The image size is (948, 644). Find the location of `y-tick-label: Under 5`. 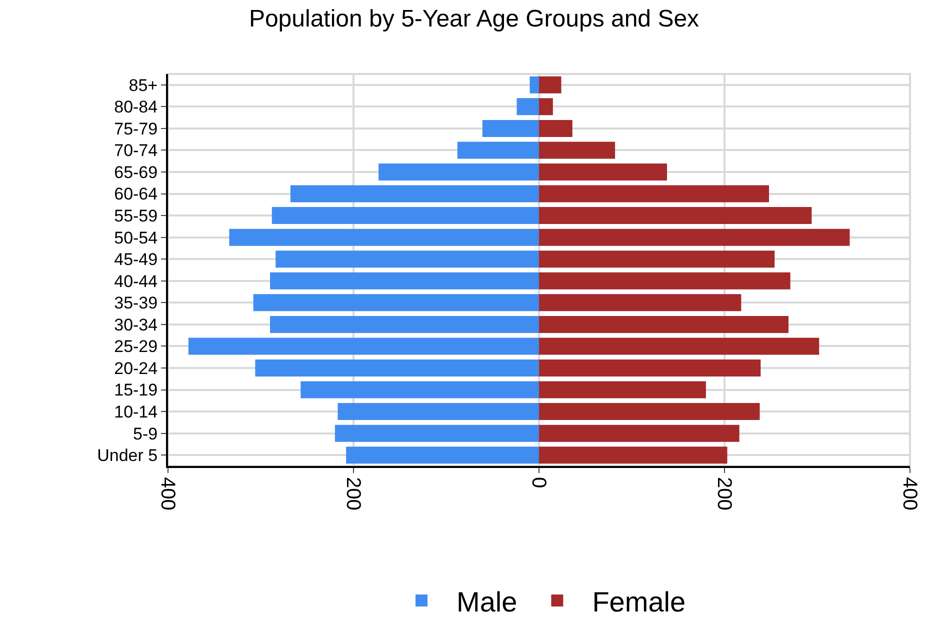

y-tick-label: Under 5 is located at coordinates (127, 456).